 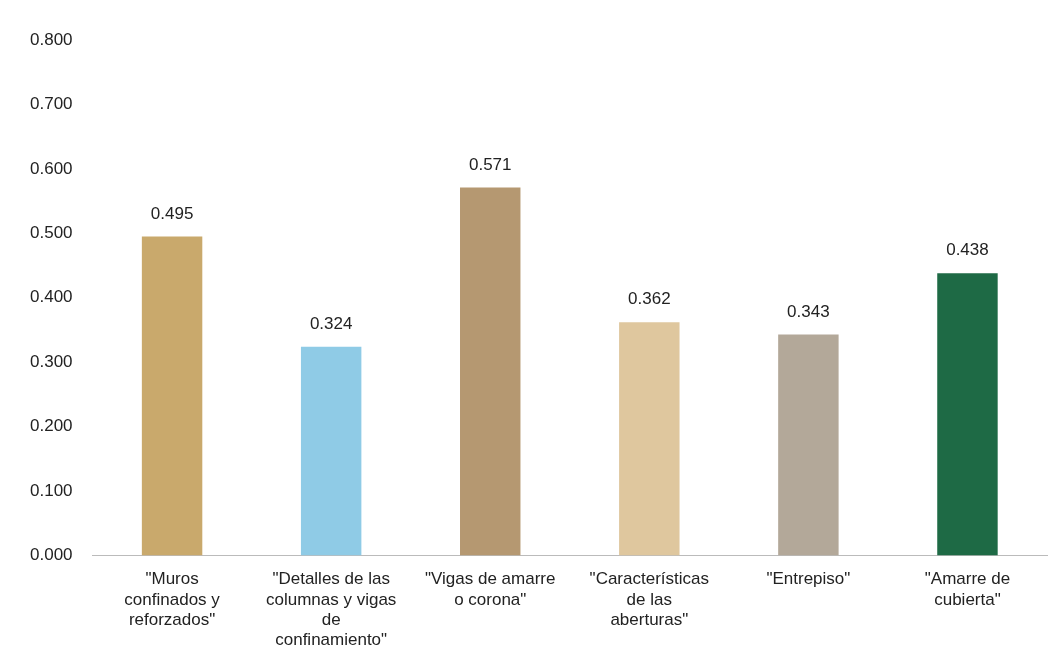 I want to click on y-tick-label: 0.100, so click(x=51, y=490).